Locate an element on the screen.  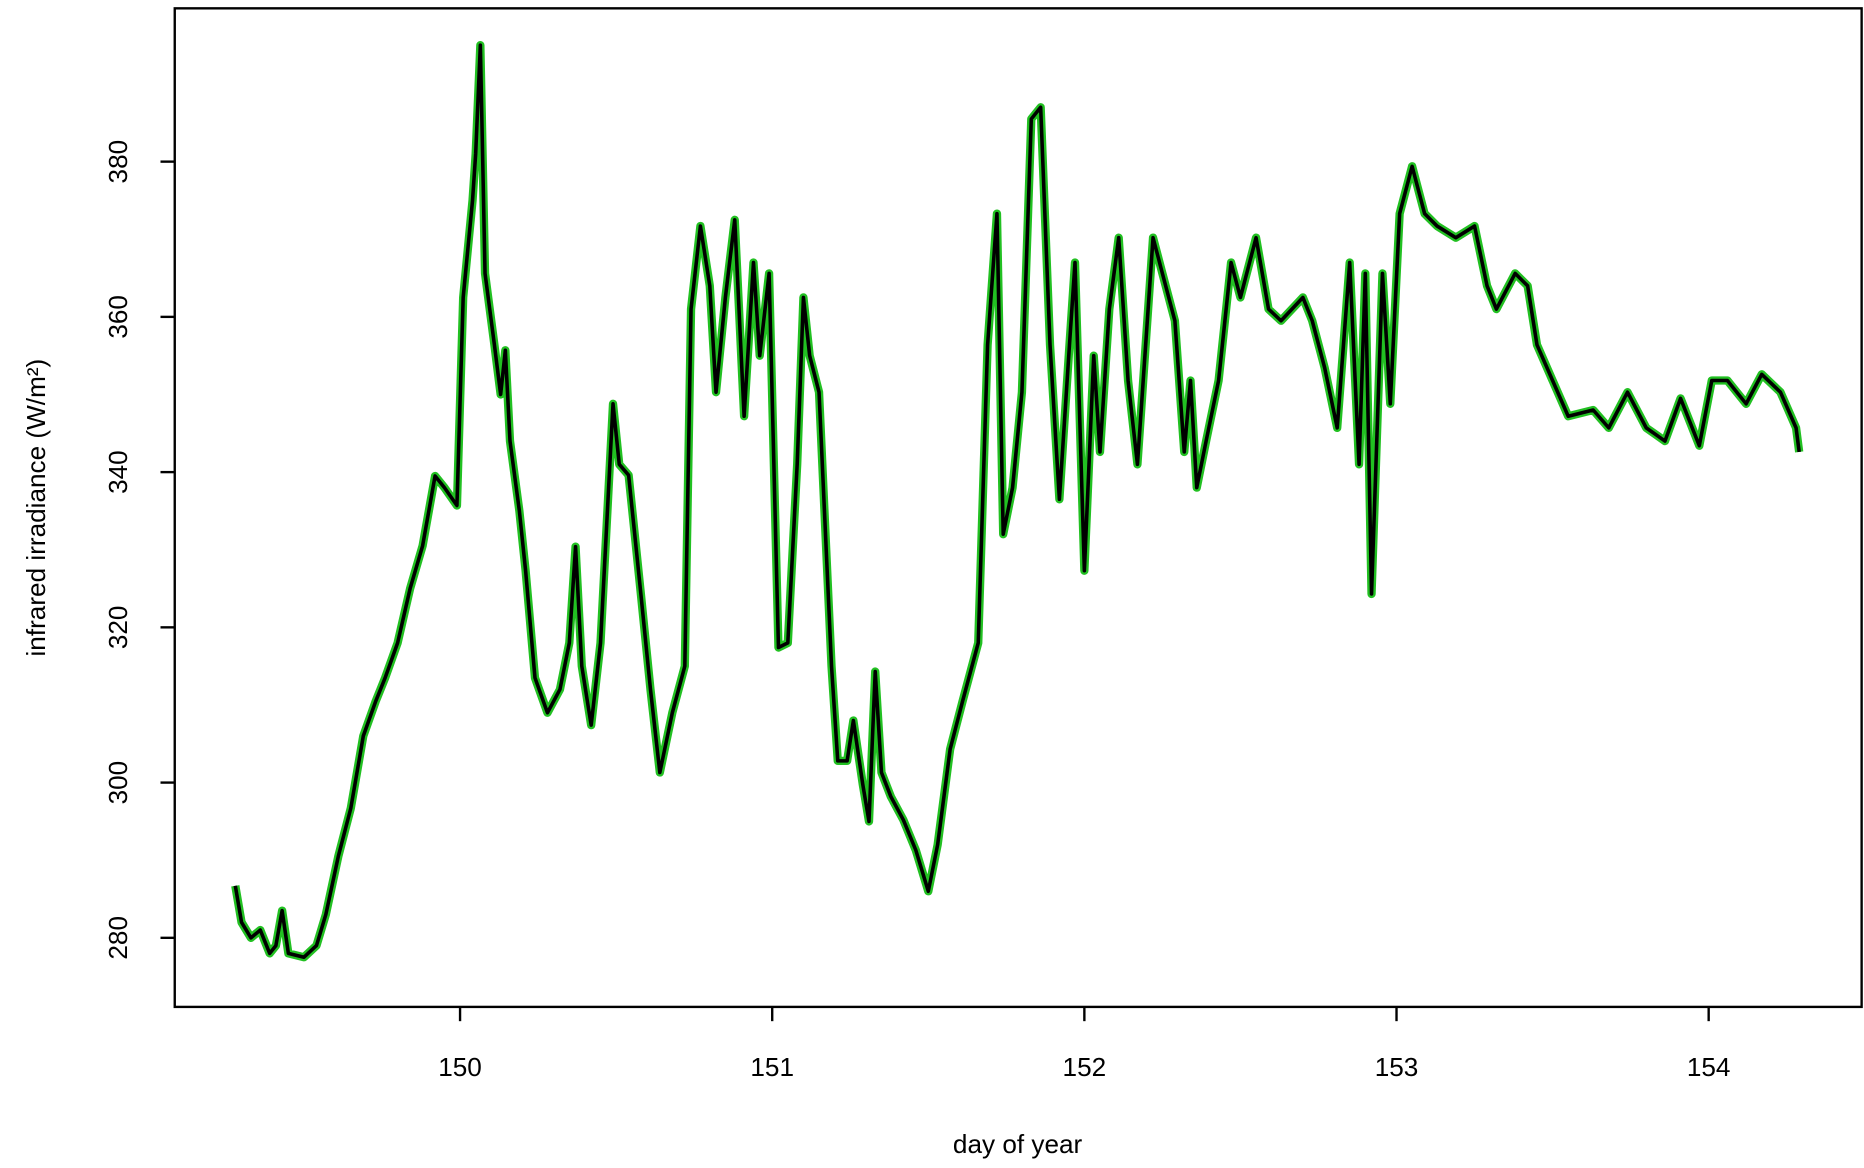
y-tick-label: 320 is located at coordinates (118, 628).